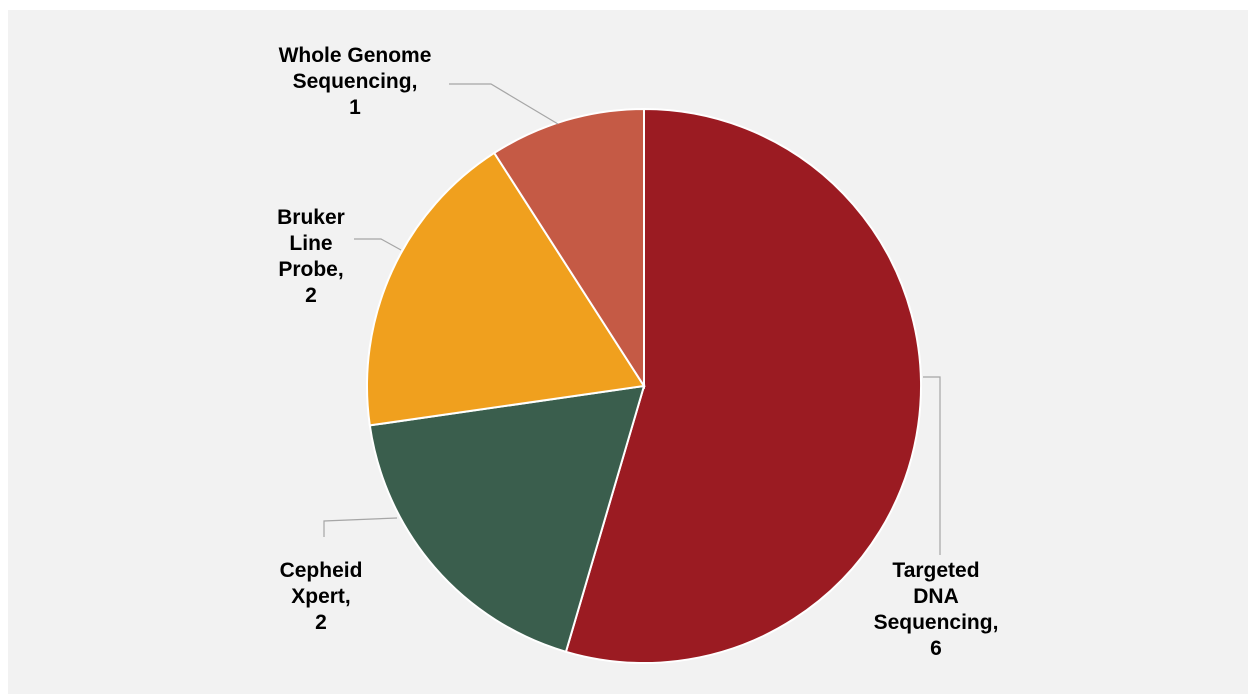 This screenshot has width=1252, height=698. Describe the element at coordinates (311, 256) in the screenshot. I see `data-label-3: Bruker Line Probe, 2` at that location.